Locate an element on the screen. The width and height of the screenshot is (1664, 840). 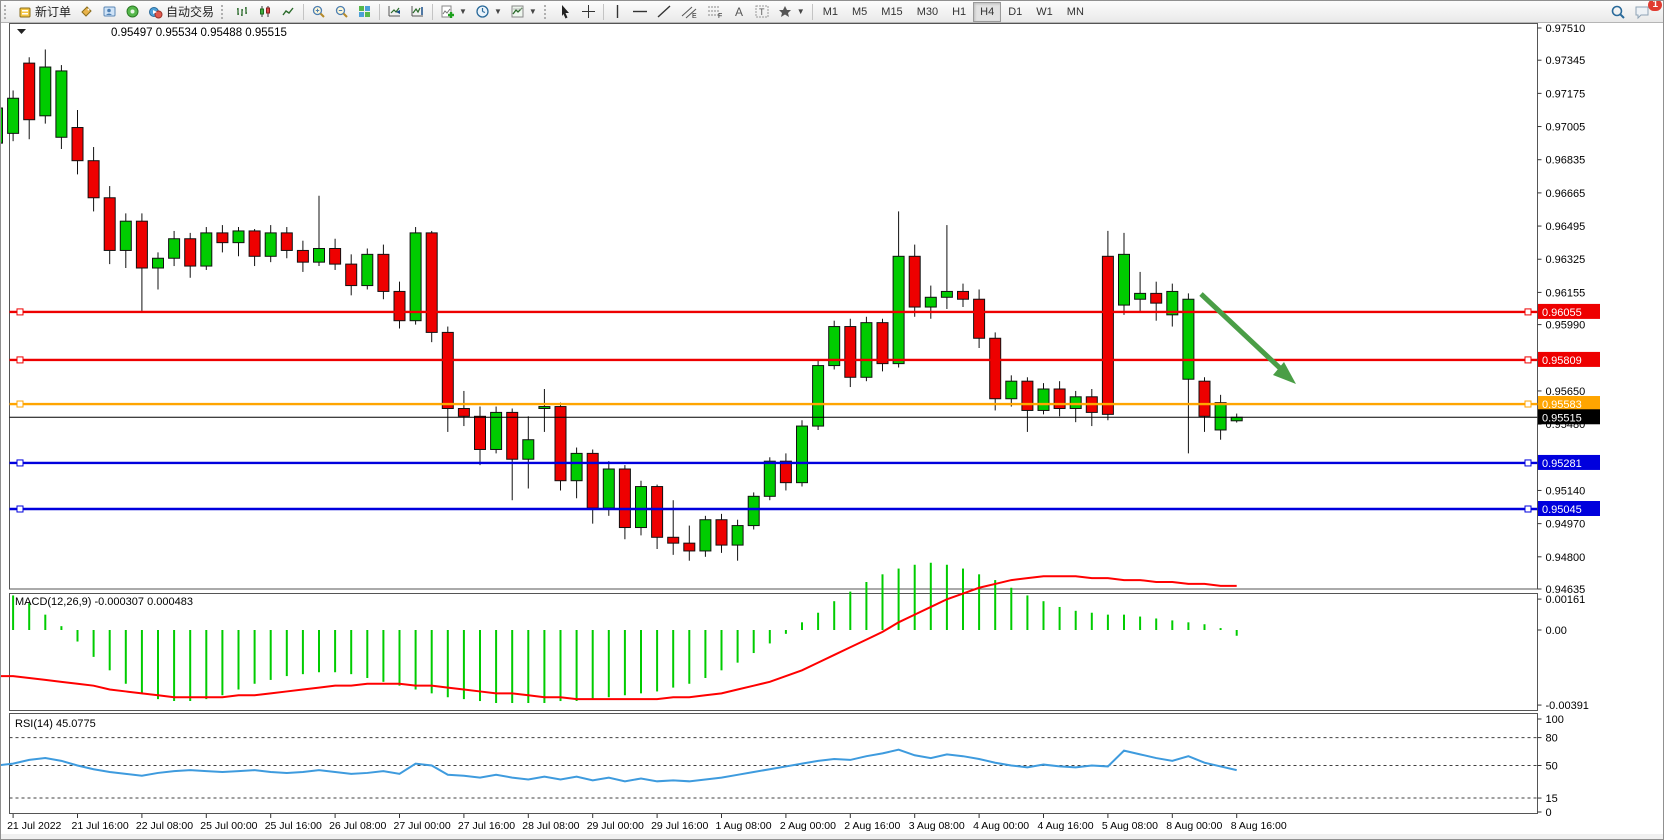
chart-shift-icon is located at coordinates (417, 11).